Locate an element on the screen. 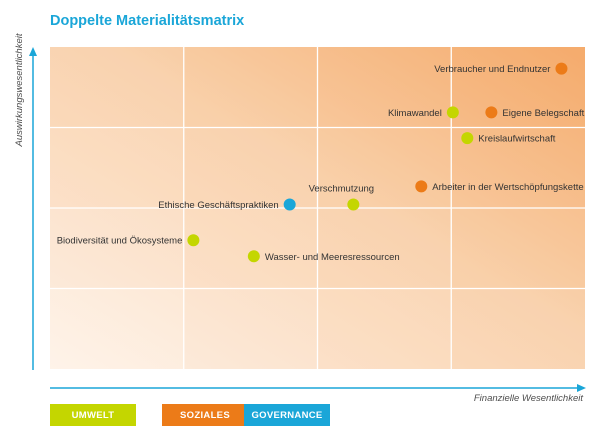 The height and width of the screenshot is (441, 602). data-label: Ethische Geschäftspraktiken is located at coordinates (218, 205).